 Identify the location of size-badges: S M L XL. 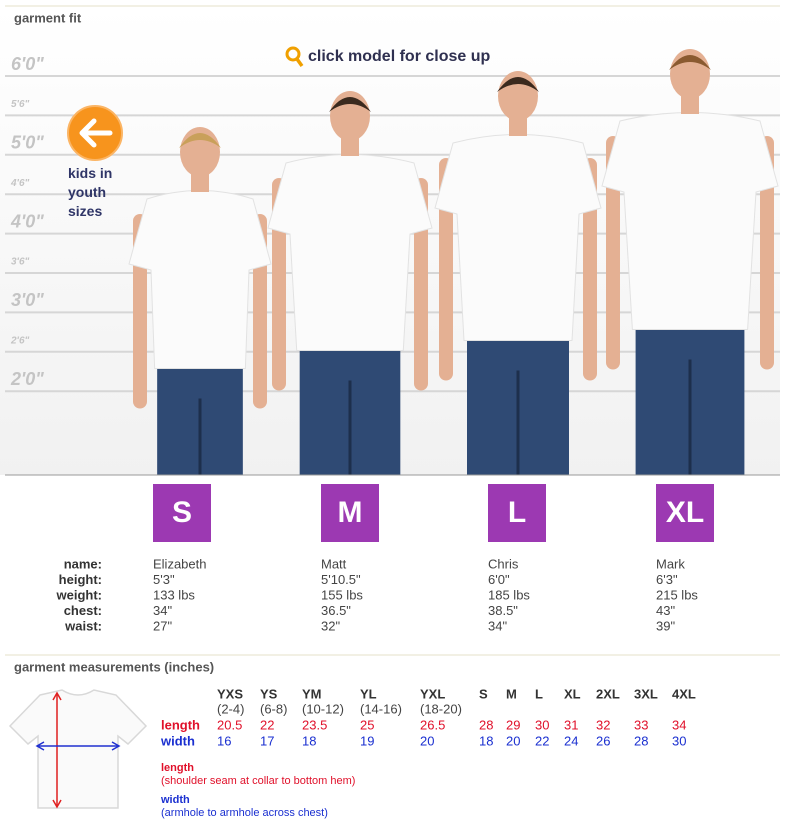
(433, 513).